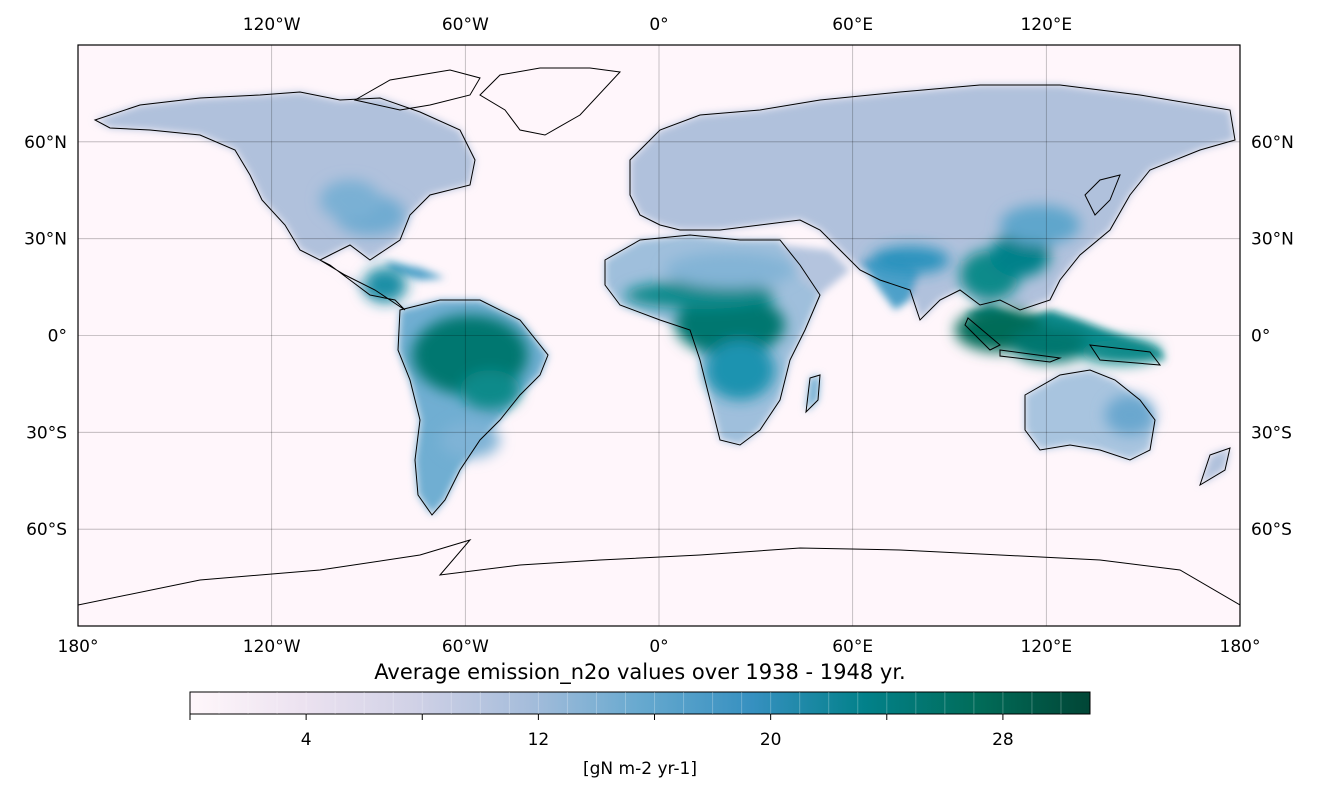 This screenshot has height=792, width=1318. I want to click on left-lat-label: 60°S, so click(46, 530).